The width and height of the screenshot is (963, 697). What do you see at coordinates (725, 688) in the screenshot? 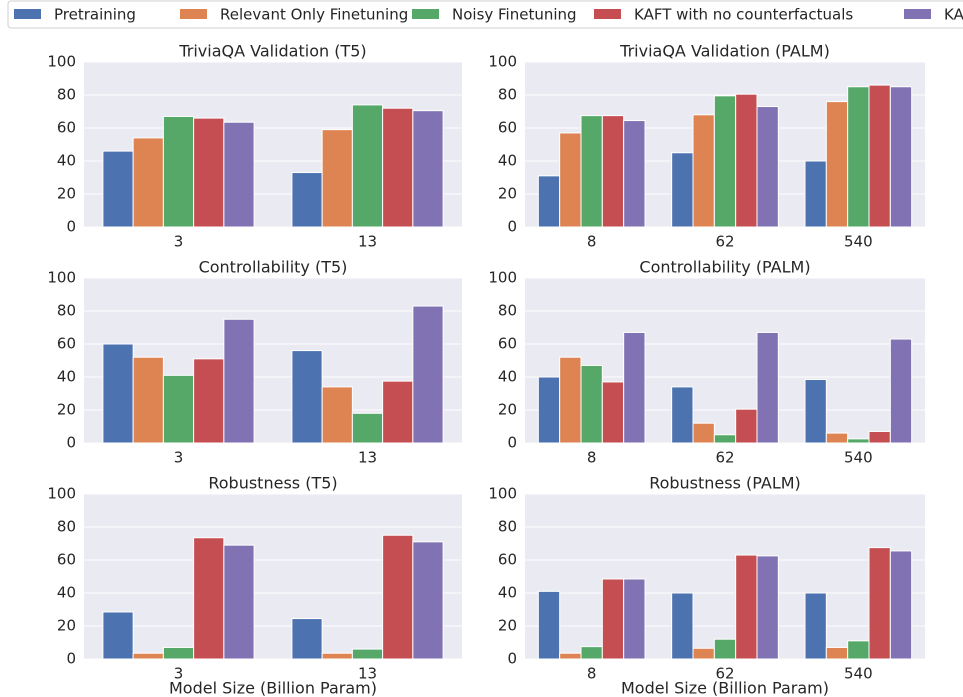
I see `x-axis-label: Model Size (Billion Param)` at bounding box center [725, 688].